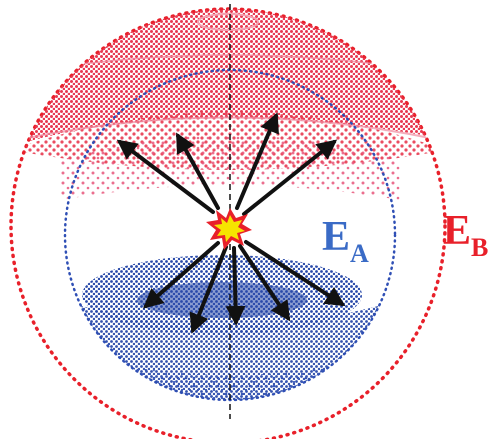 The image size is (496, 439). I want to click on outer-sphere-label: EB, so click(465, 234).